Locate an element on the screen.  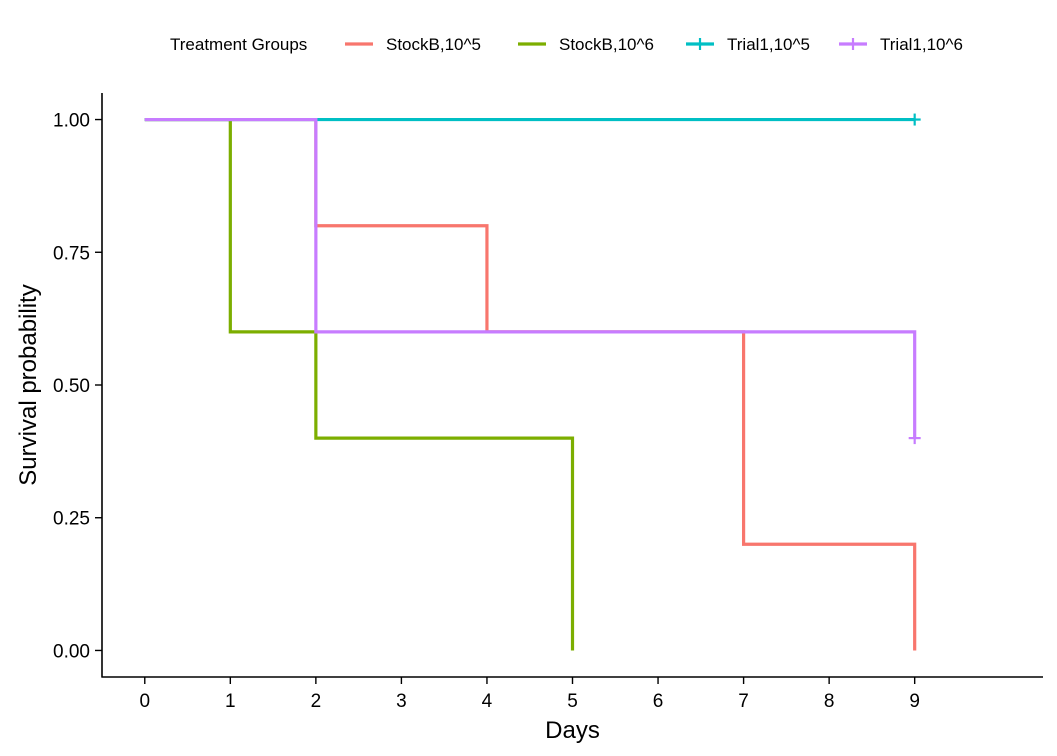
x-tick-label-9: 9 is located at coordinates (914, 701).